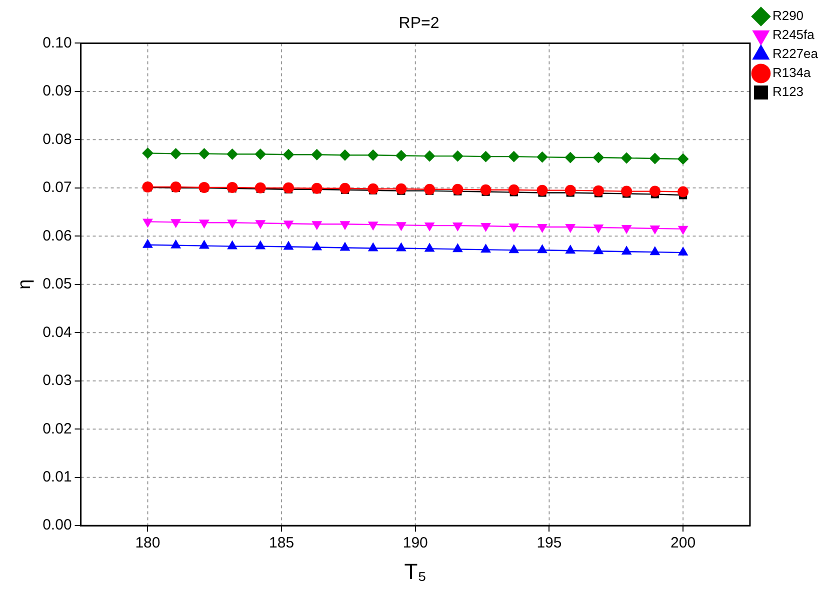  I want to click on y-tick-label: 0.06, so click(57, 235).